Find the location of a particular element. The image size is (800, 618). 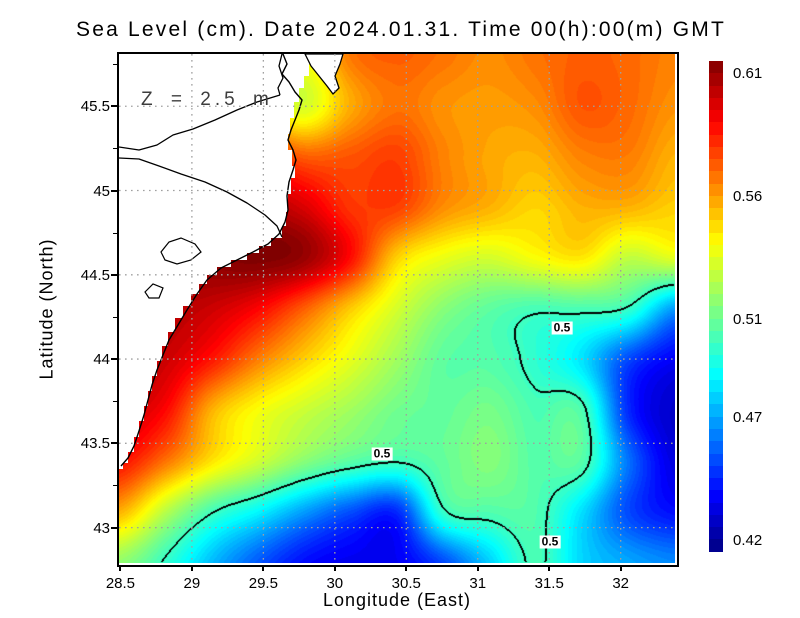

y-axis-title: Latitude (North) is located at coordinates (46, 309).